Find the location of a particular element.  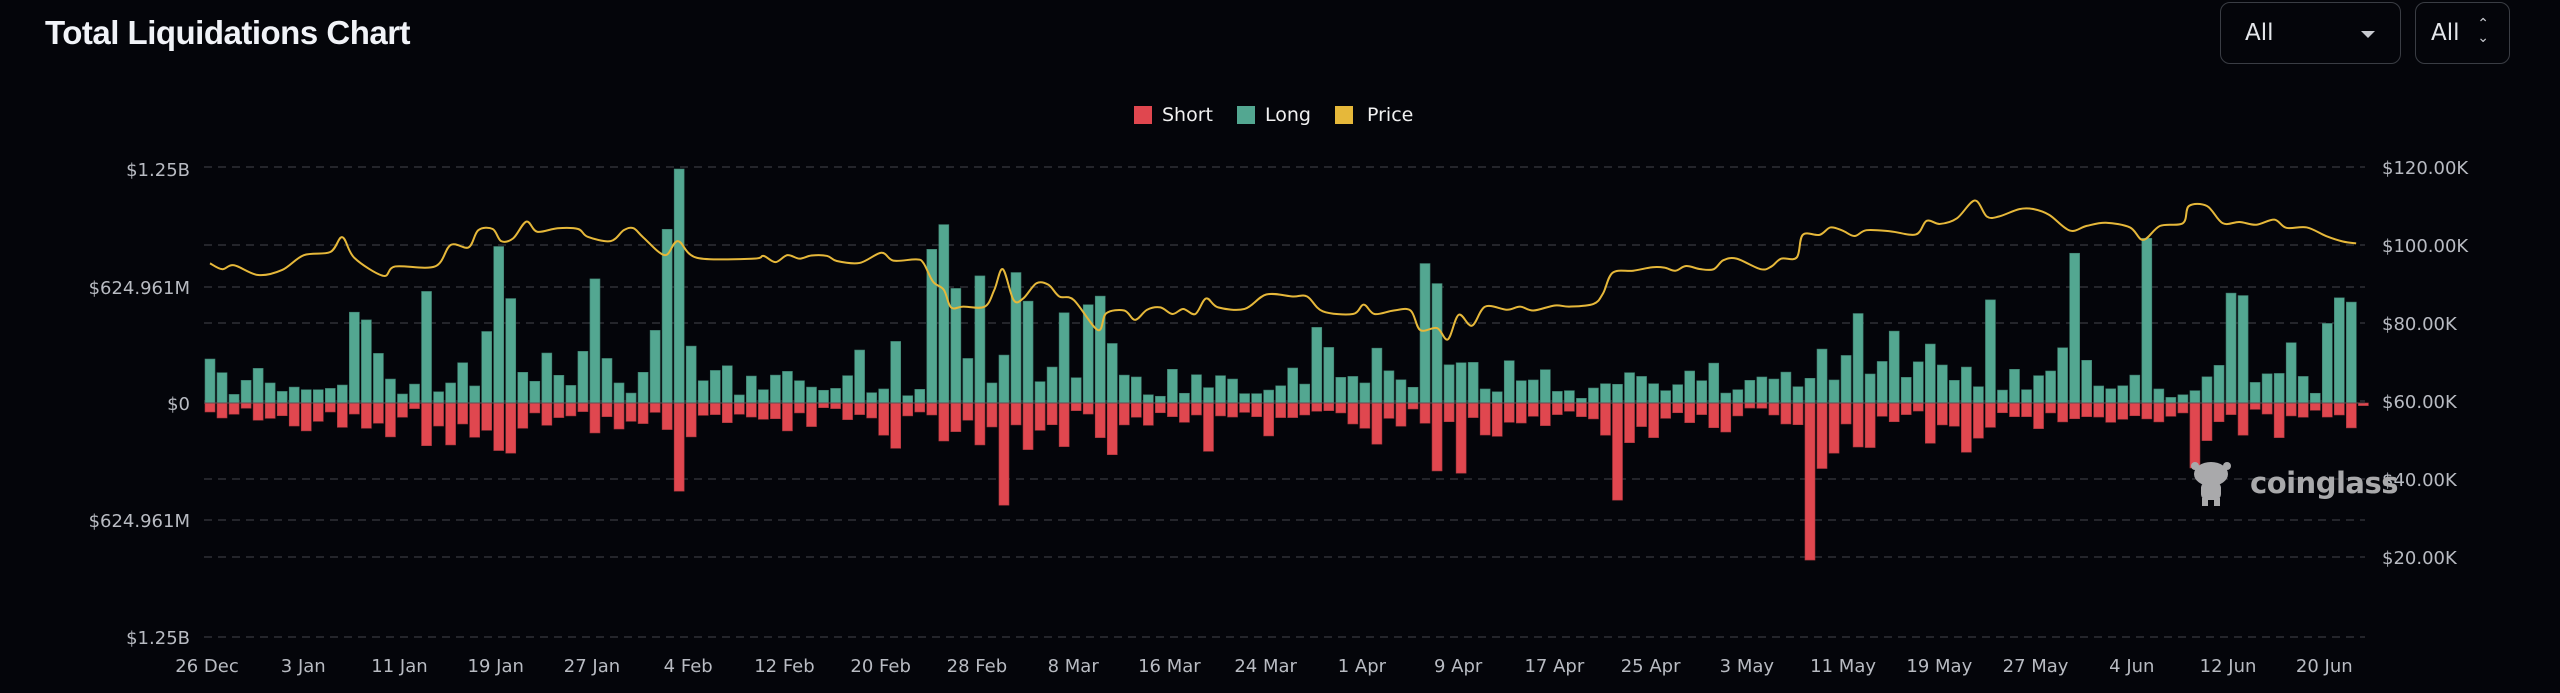

range-select: All ⌃ ⌄ is located at coordinates (2462, 33).